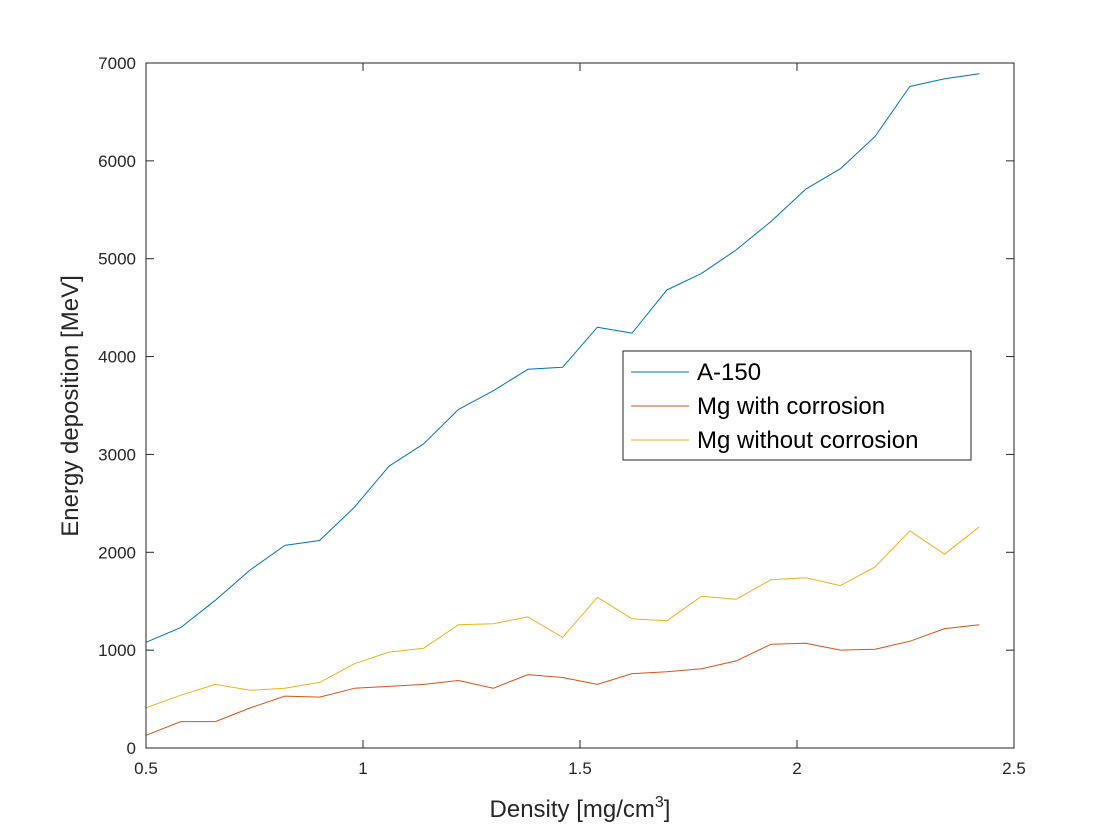  I want to click on legend-label-1: A-150, so click(729, 372).